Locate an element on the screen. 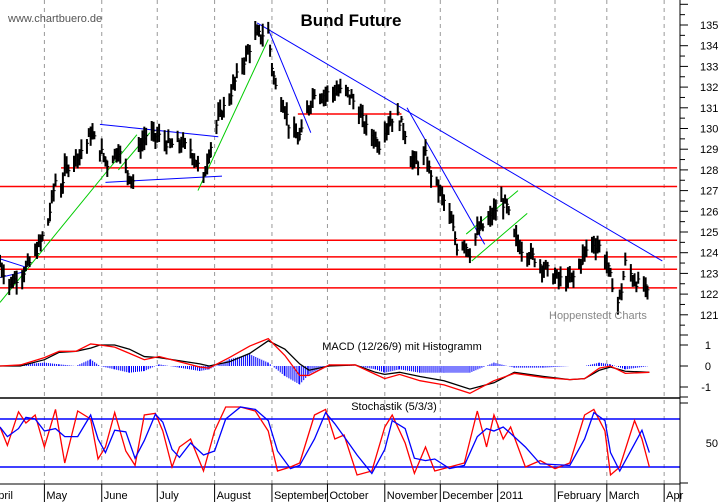 The width and height of the screenshot is (723, 502). stochastic-d-line is located at coordinates (325, 440).